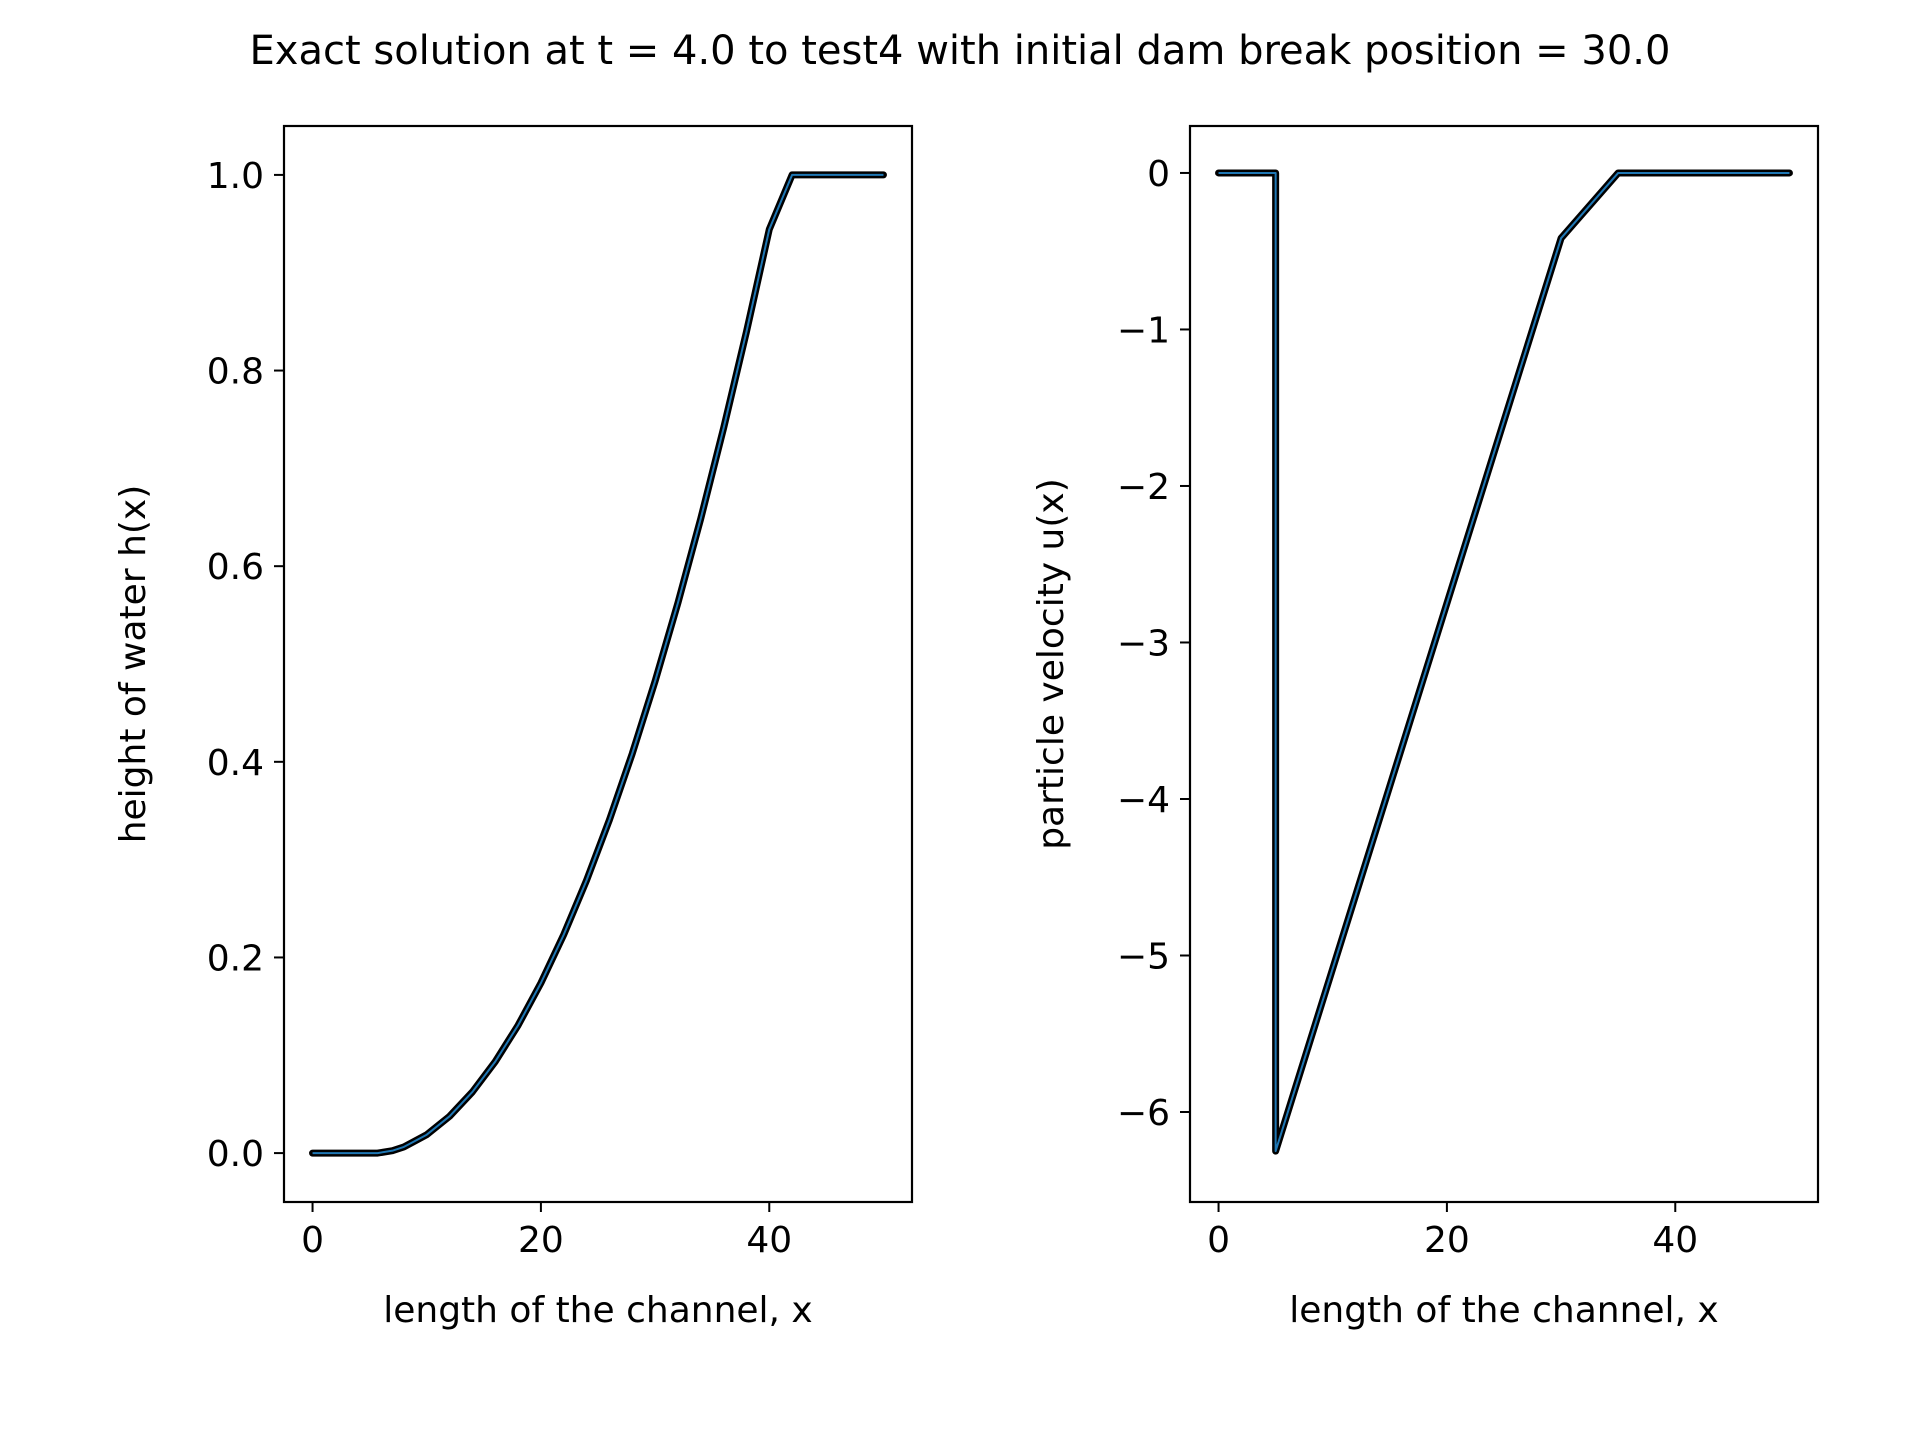 The image size is (1920, 1440). I want to click on velocity-y-axis-label: particle velocity u(x), so click(1051, 664).